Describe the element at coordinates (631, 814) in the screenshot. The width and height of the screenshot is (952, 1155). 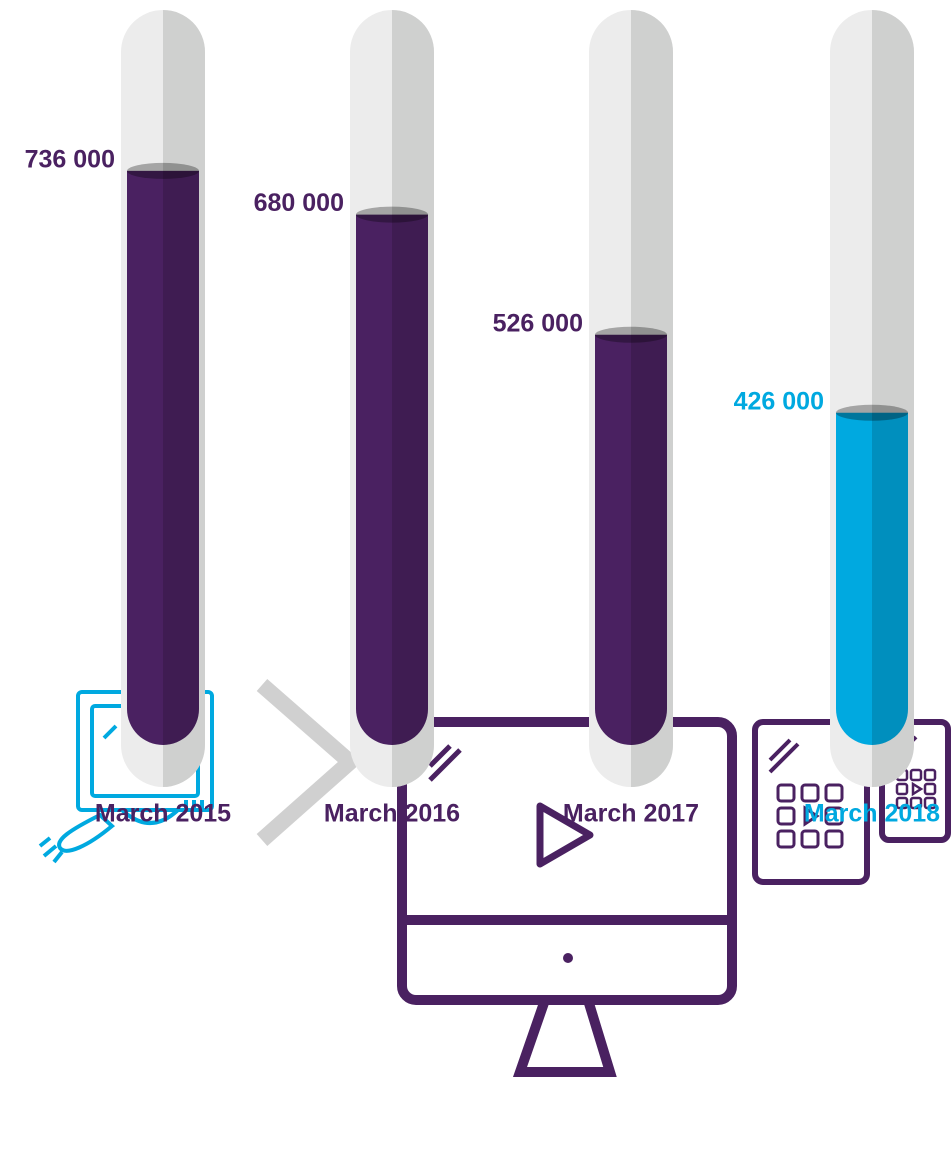
I see `category-label: March 2017` at that location.